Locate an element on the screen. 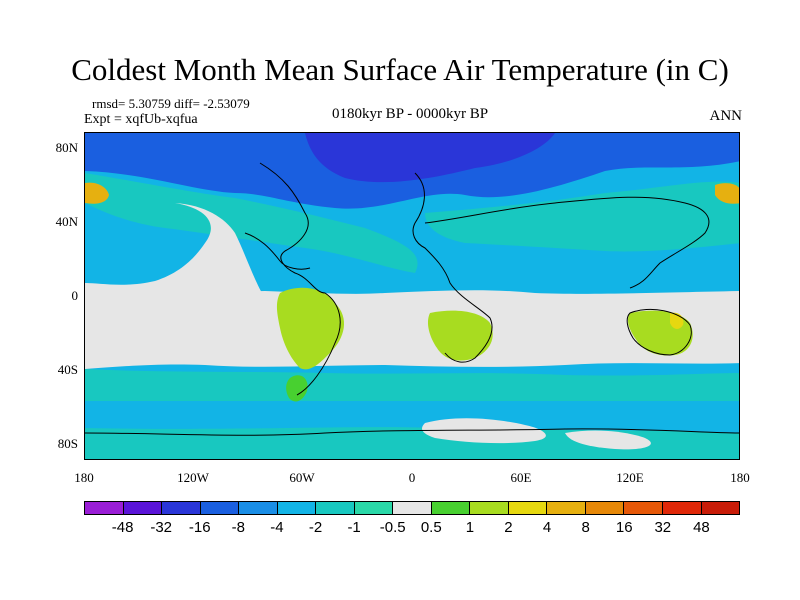 The image size is (800, 600). north-pacific-teal is located at coordinates (251, 223).